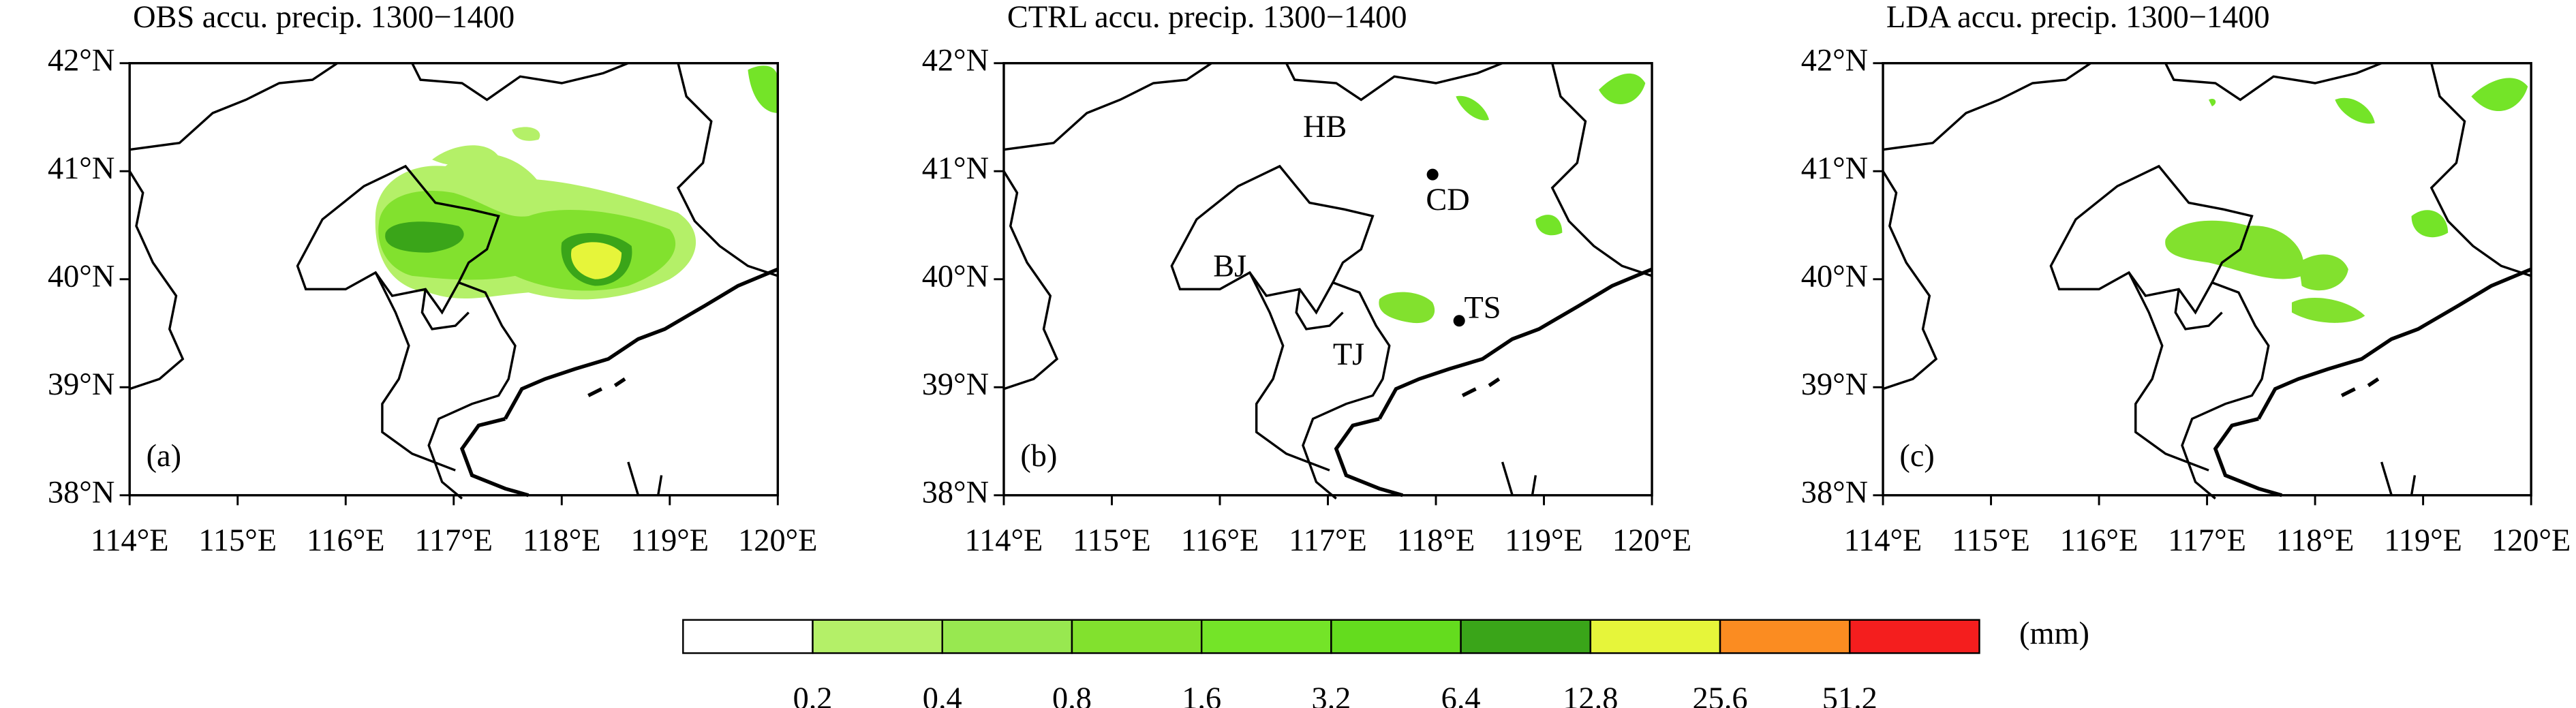  Describe the element at coordinates (1207, 17) in the screenshot. I see `panel-title: CTRL accu. precip. 1300−1400` at that location.